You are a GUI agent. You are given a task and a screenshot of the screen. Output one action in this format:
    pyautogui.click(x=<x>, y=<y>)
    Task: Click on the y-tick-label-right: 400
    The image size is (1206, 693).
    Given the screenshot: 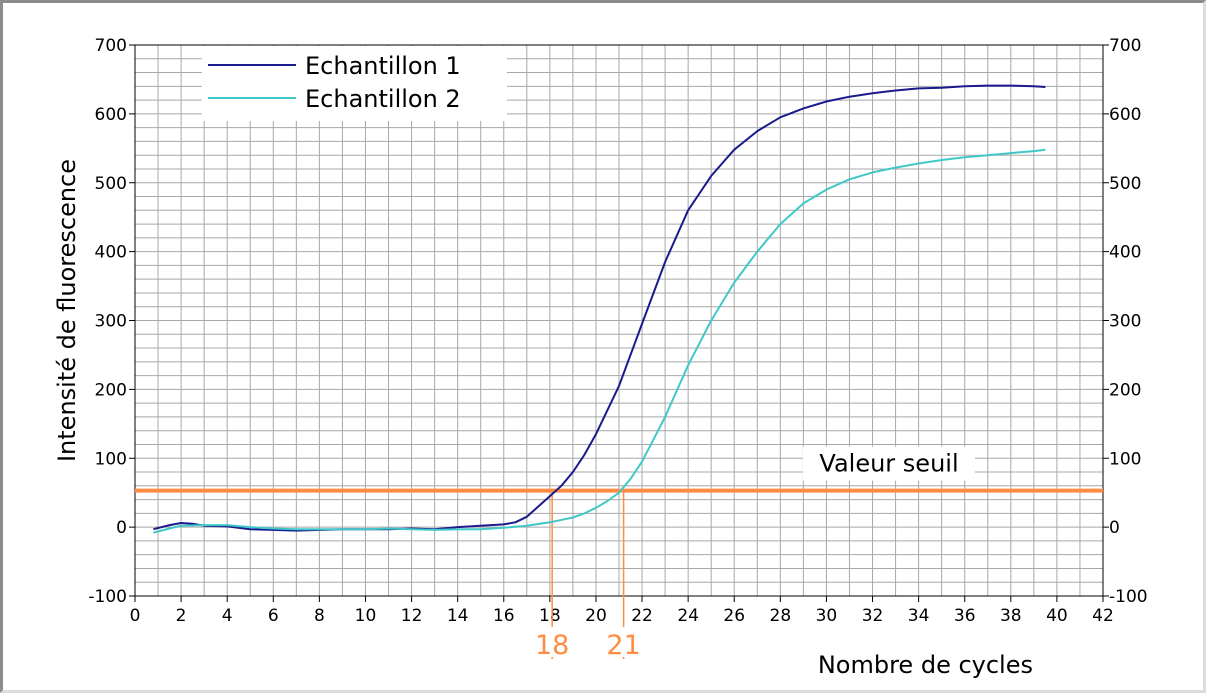 What is the action you would take?
    pyautogui.click(x=1125, y=253)
    